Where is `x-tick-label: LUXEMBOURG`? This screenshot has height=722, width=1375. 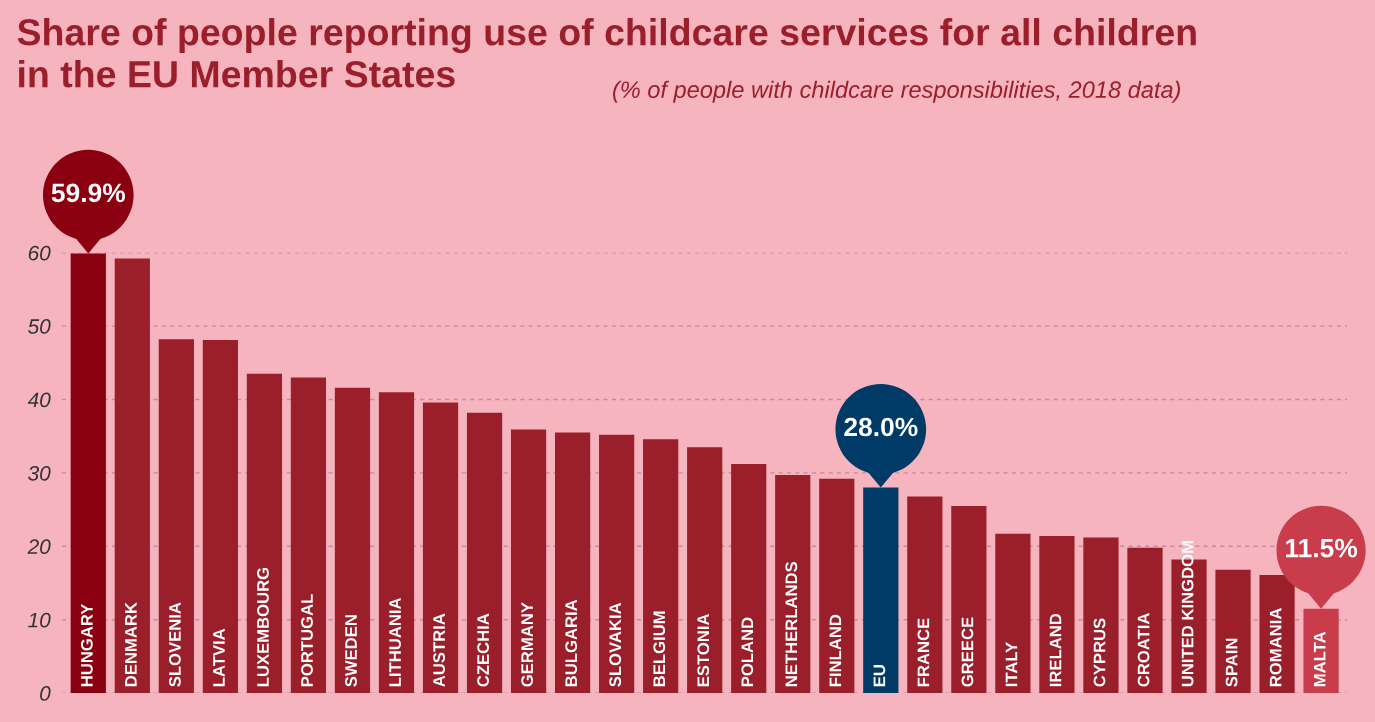 x-tick-label: LUXEMBOURG is located at coordinates (263, 627).